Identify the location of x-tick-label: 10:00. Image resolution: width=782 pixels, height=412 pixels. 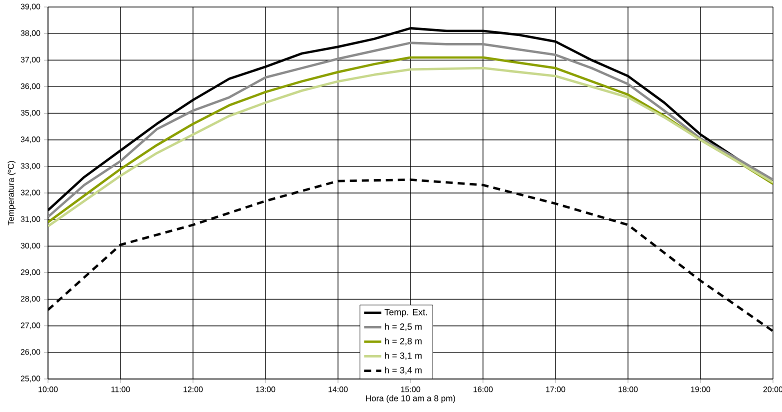
(48, 389).